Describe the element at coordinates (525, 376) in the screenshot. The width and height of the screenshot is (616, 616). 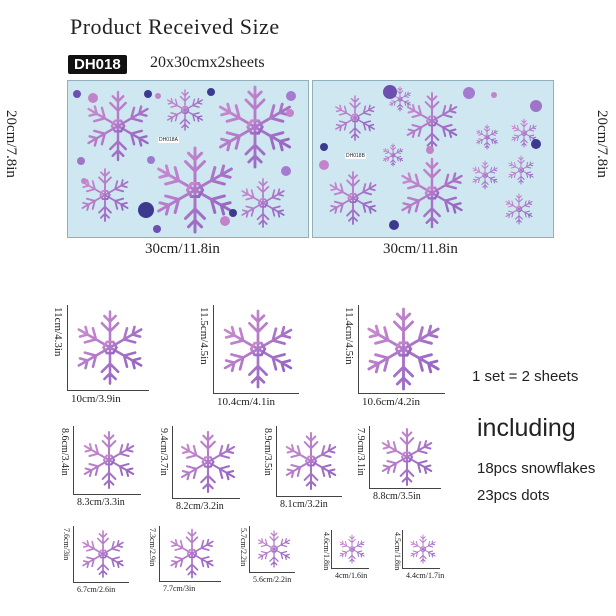
I see `set-text: 1 set = 2 sheets` at that location.